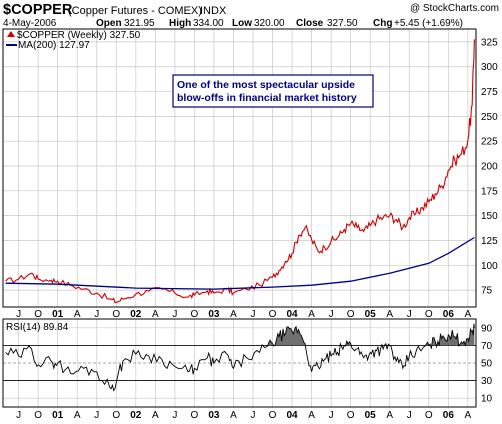 This screenshot has height=424, width=502. I want to click on legend-rsi: RSI(14) 89.84, so click(37, 327).